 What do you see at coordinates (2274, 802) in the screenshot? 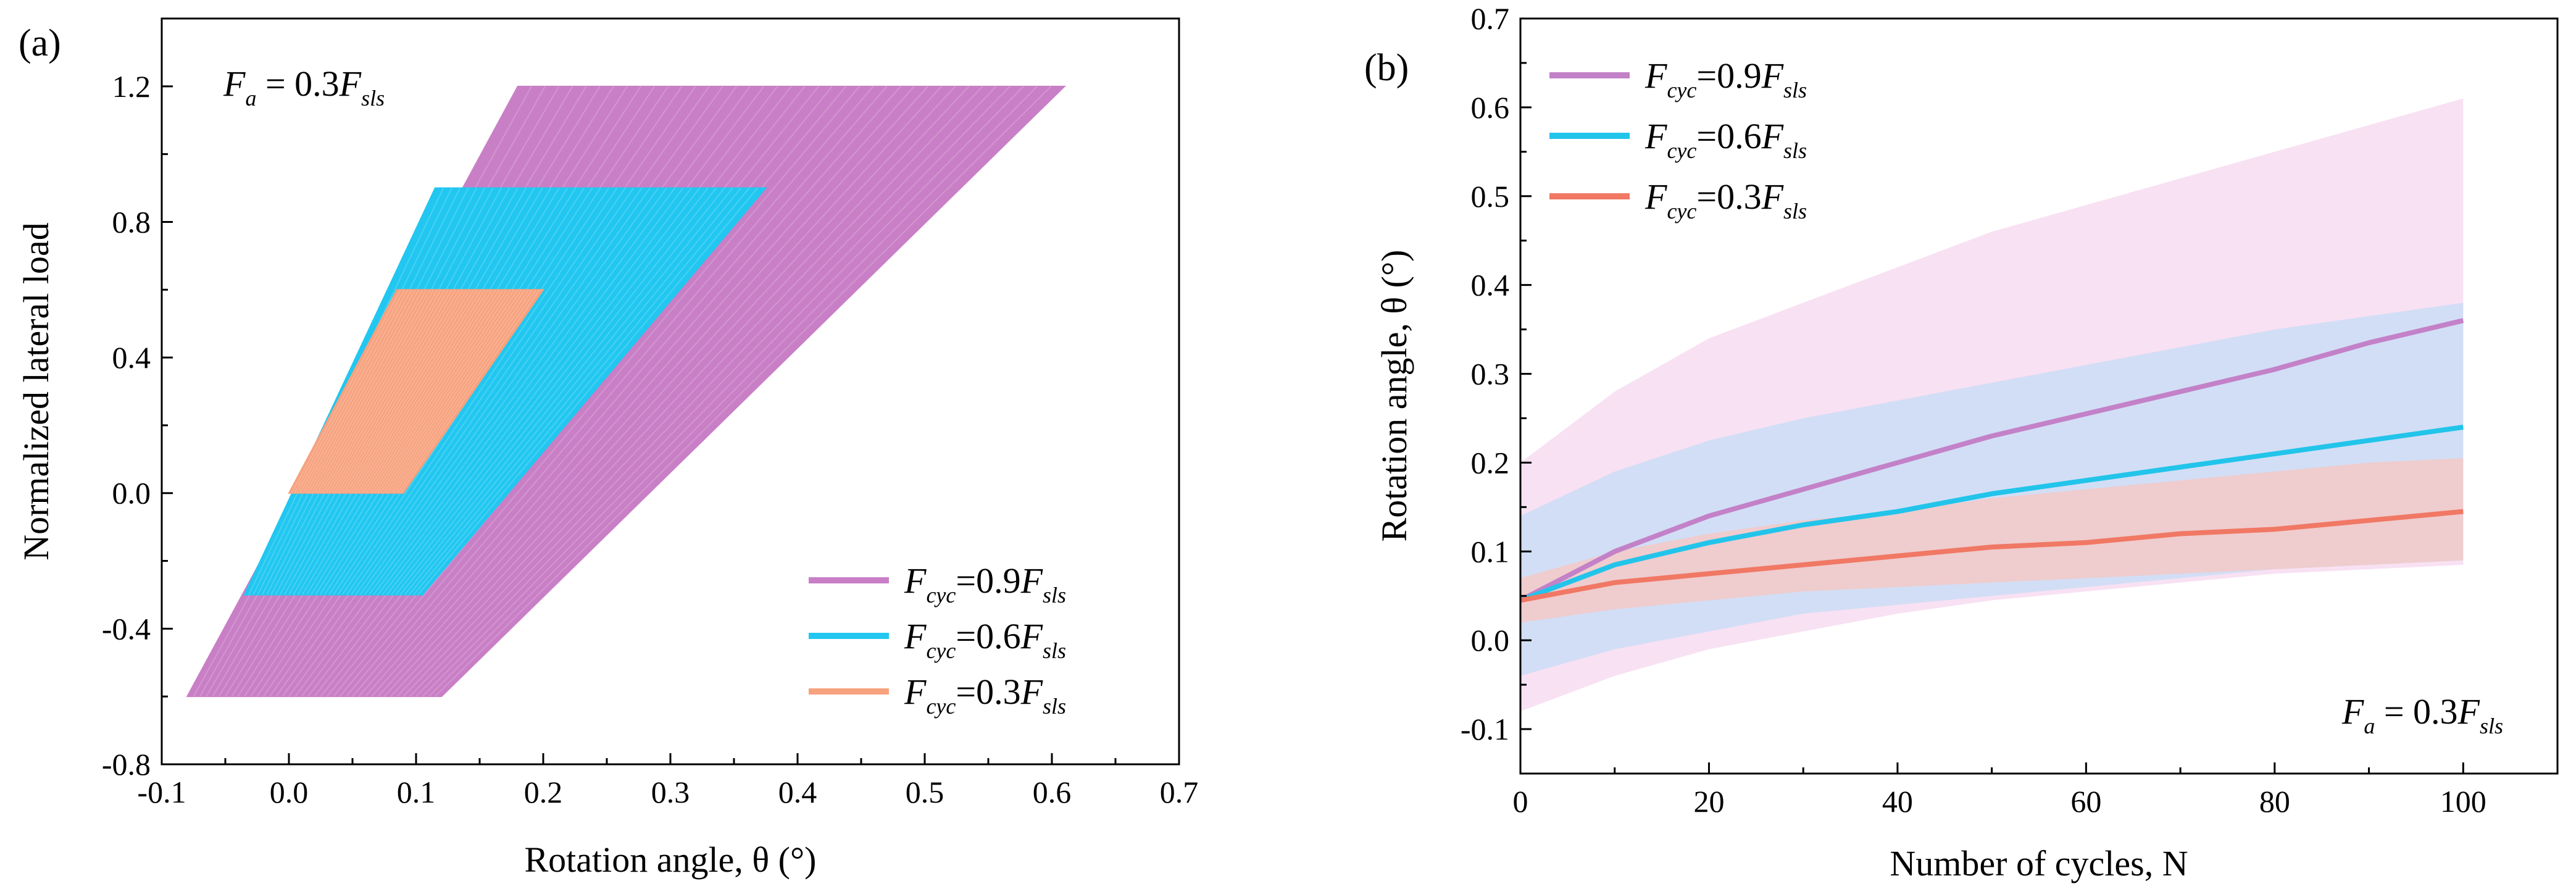
I see `panel-b-xtick-label: 80` at bounding box center [2274, 802].